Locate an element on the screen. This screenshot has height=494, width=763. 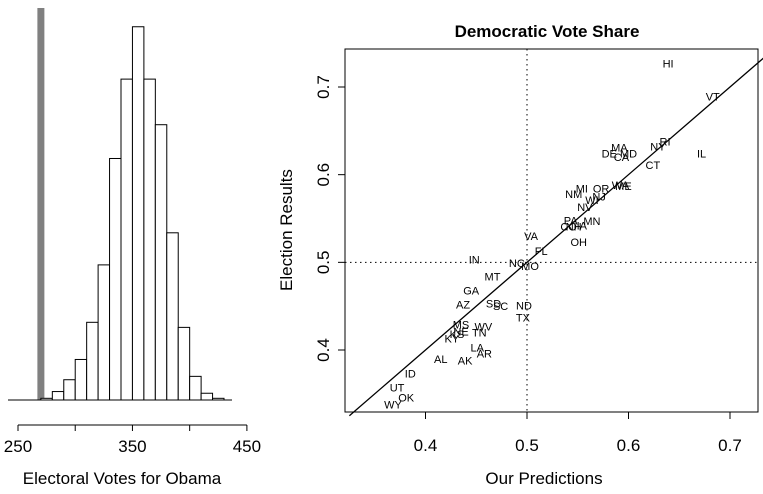
scatter-title: Democratic Vote Share is located at coordinates (547, 31).